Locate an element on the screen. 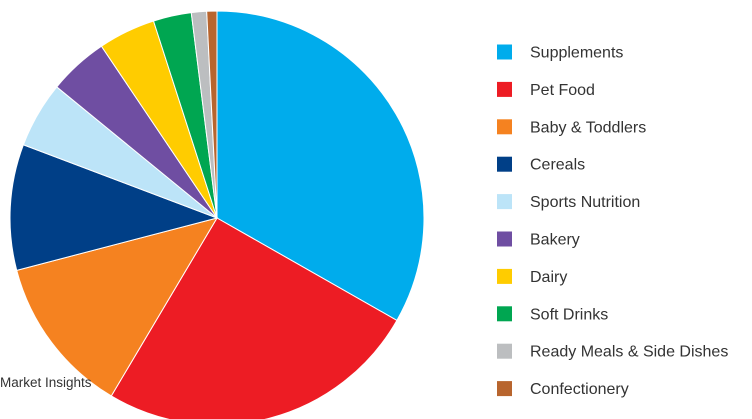 This screenshot has height=419, width=752. pie-slice-cereals is located at coordinates (114, 207).